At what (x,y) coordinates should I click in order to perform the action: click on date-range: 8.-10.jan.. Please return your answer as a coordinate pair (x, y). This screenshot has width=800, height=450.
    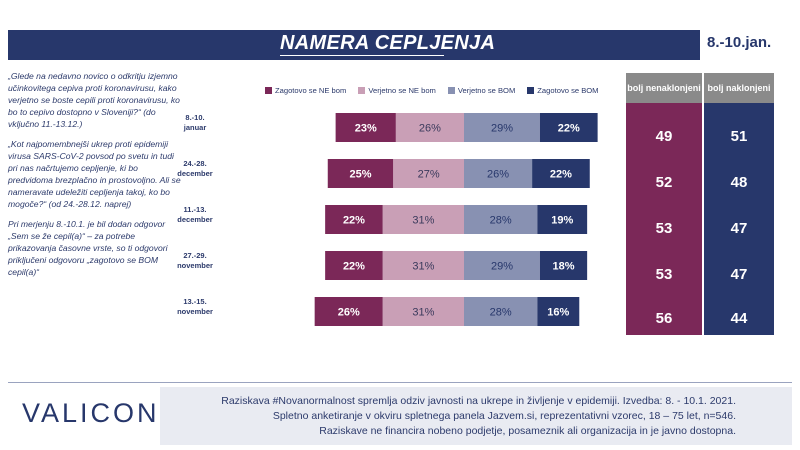
    Looking at the image, I should click on (739, 42).